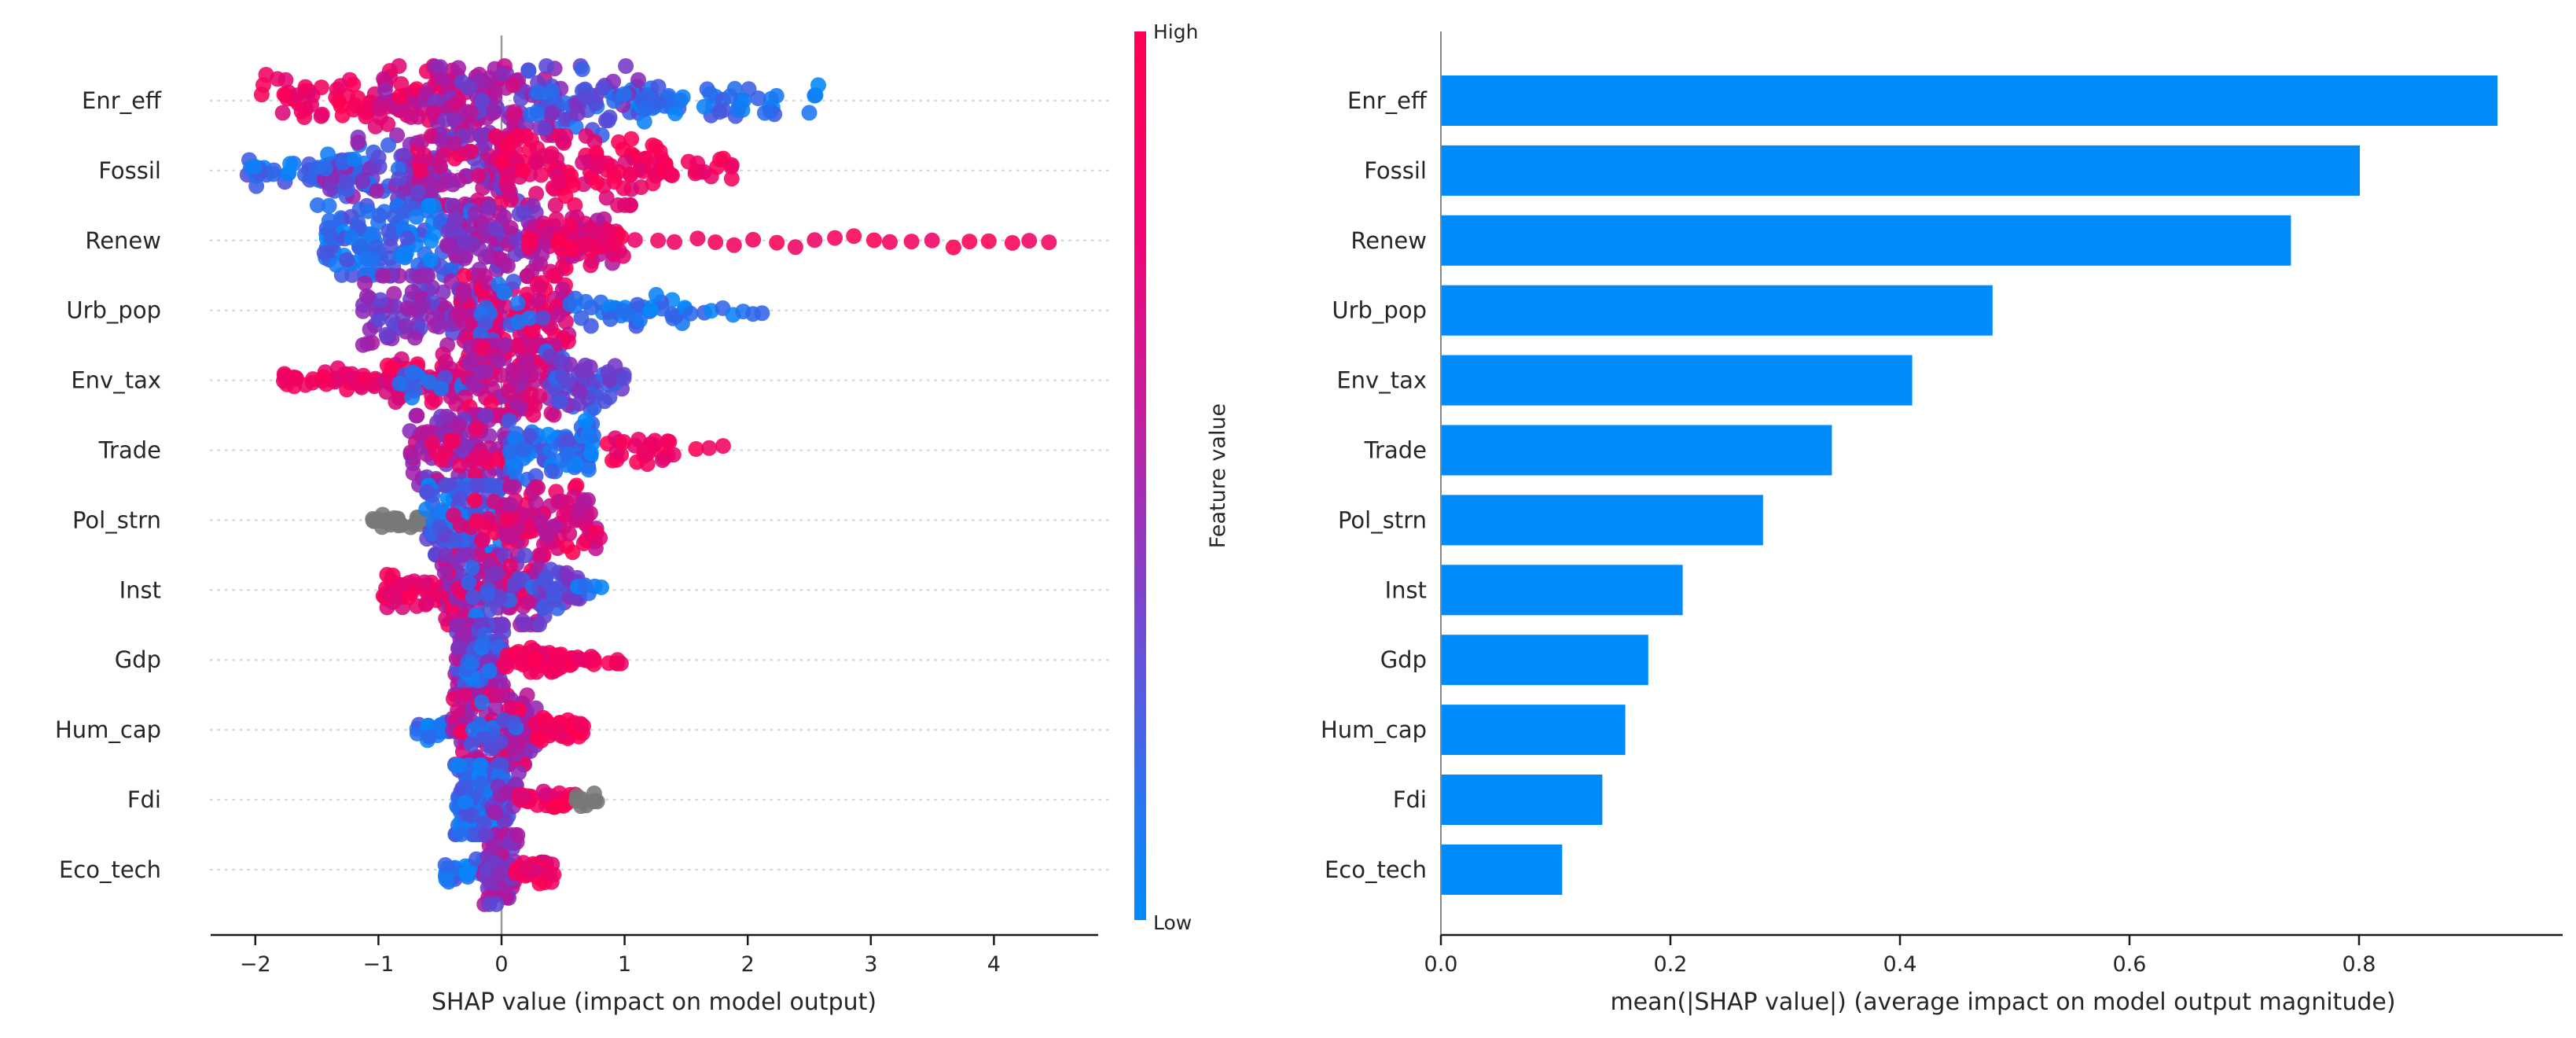  What do you see at coordinates (1175, 31) in the screenshot?
I see `colorbar-high-label: High` at bounding box center [1175, 31].